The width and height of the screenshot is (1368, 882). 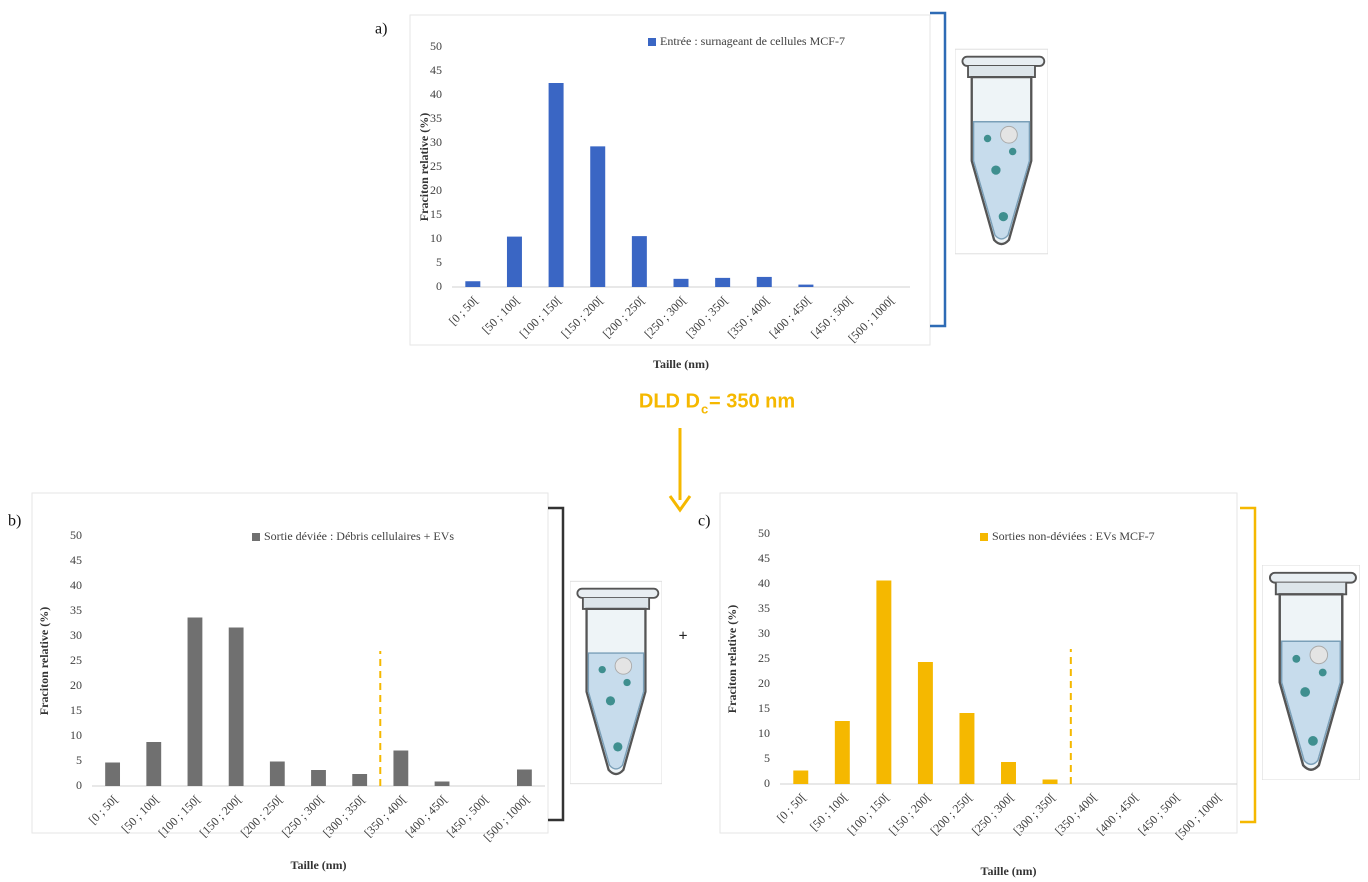 I want to click on separation-subscript: c, so click(x=704, y=408).